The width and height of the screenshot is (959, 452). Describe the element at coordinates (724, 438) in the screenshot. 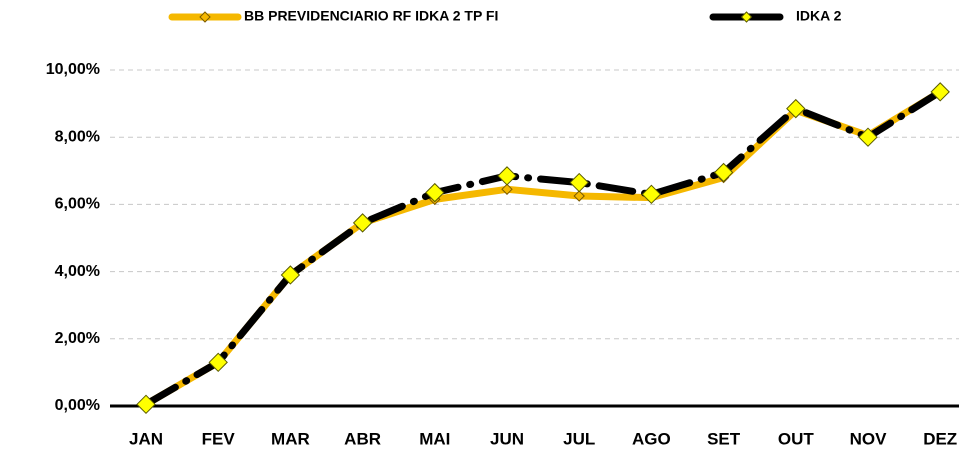

I see `x-tick-label: SET` at that location.